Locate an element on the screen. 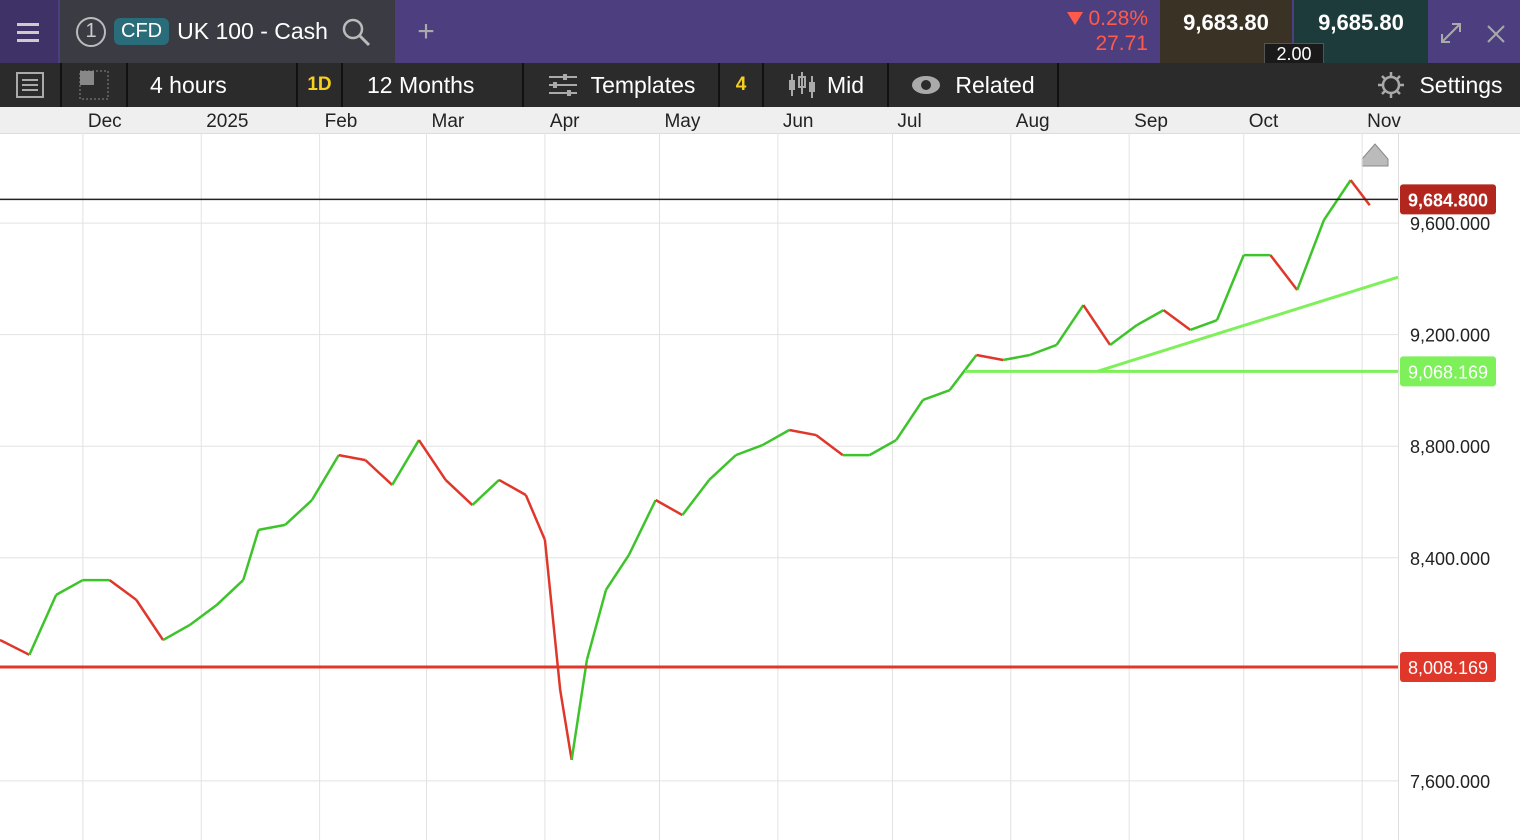 This screenshot has height=840, width=1520. instrument-tab: 1 CFD UK 100 - Cash is located at coordinates (227, 31).